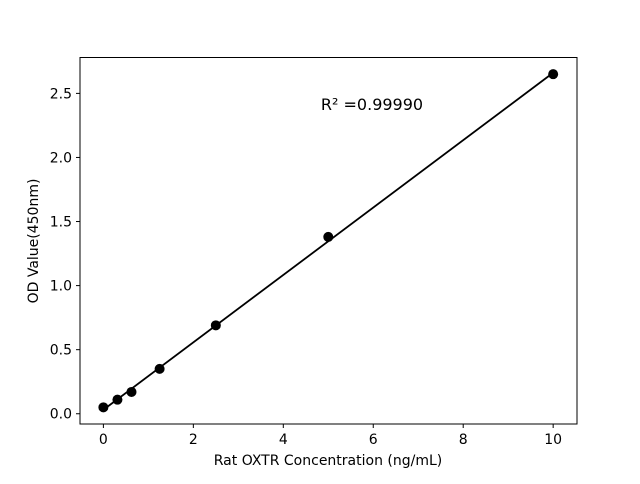 The image size is (640, 484). I want to click on y-tick-label: 2.0, so click(61, 158).